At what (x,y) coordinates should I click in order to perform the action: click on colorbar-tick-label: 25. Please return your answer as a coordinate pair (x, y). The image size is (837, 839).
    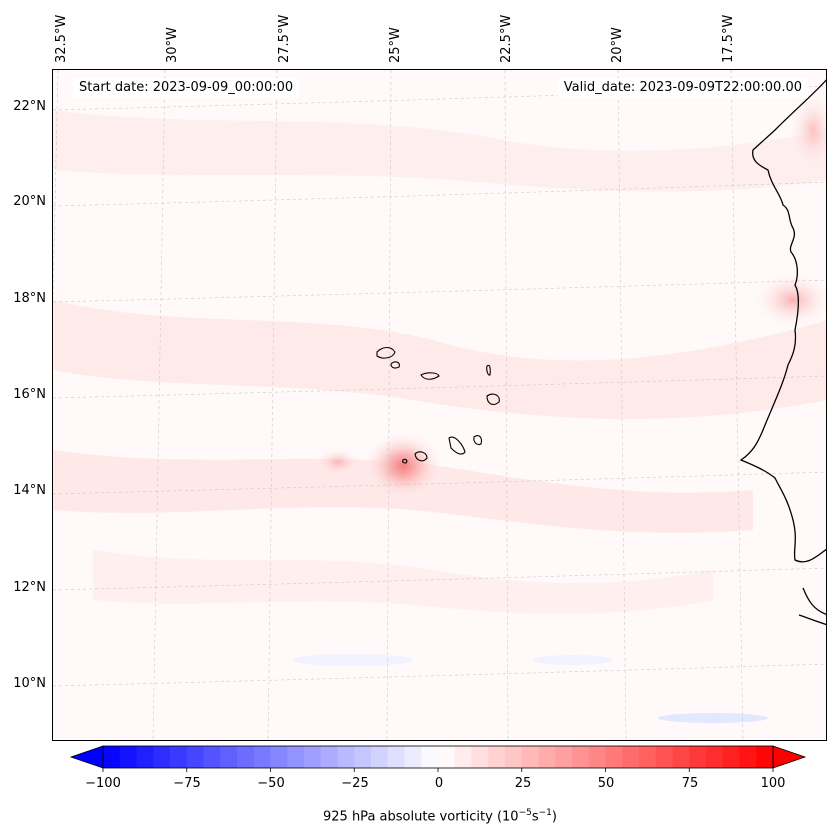
    Looking at the image, I should click on (523, 783).